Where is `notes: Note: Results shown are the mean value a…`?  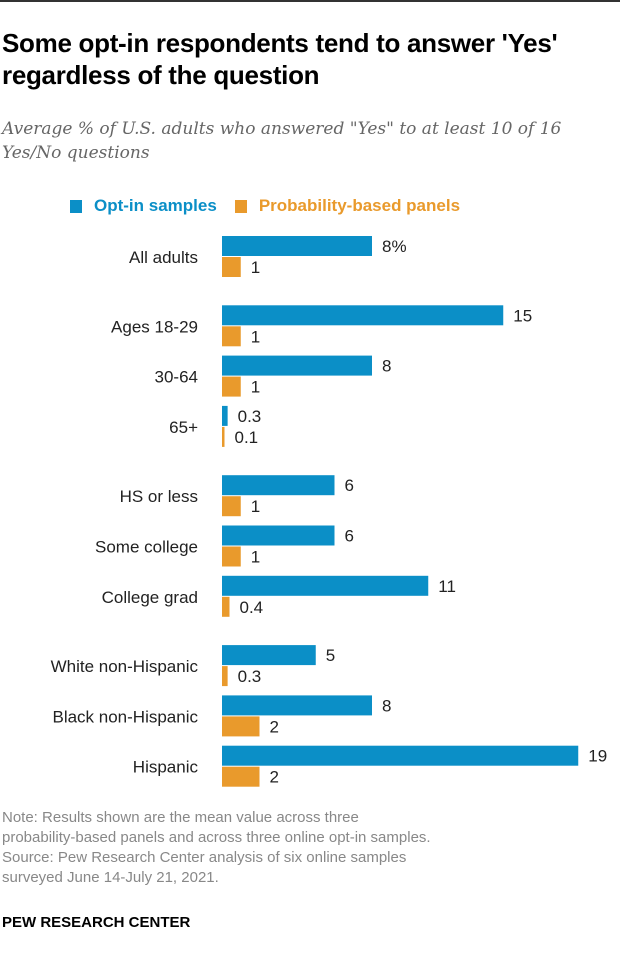
notes: Note: Results shown are the mean value a… is located at coordinates (307, 848).